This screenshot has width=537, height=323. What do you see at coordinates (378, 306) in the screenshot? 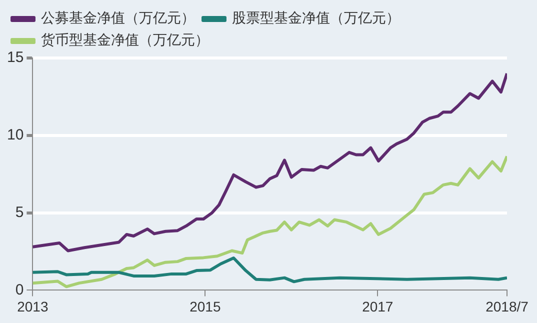
I see `x-tick-label: 2017` at bounding box center [378, 306].